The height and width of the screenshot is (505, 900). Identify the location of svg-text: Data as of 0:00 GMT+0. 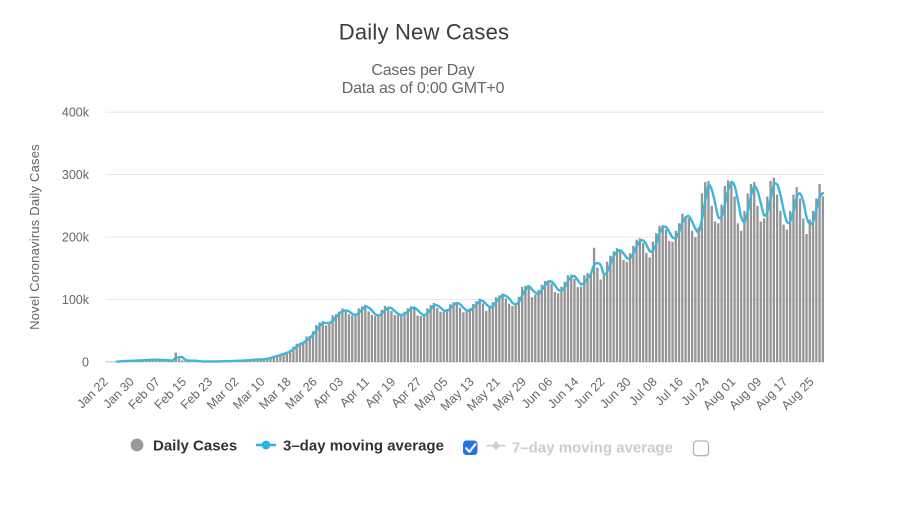
(423, 88).